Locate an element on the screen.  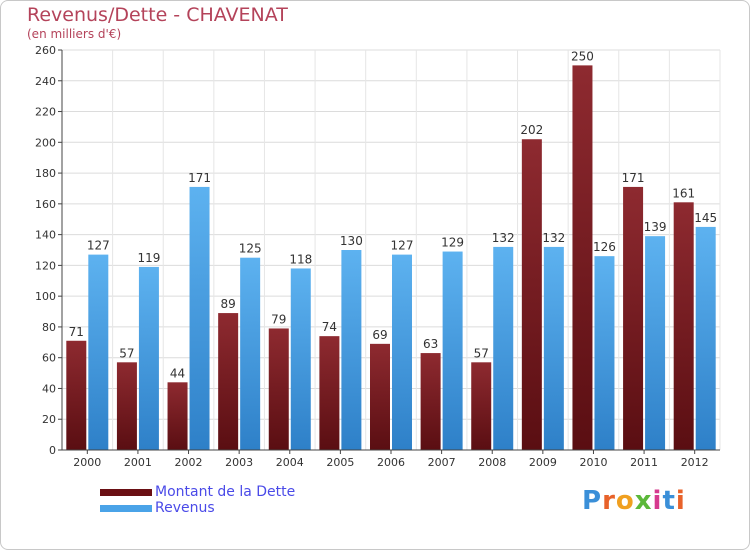
data-label-dette: 250 is located at coordinates (582, 56).